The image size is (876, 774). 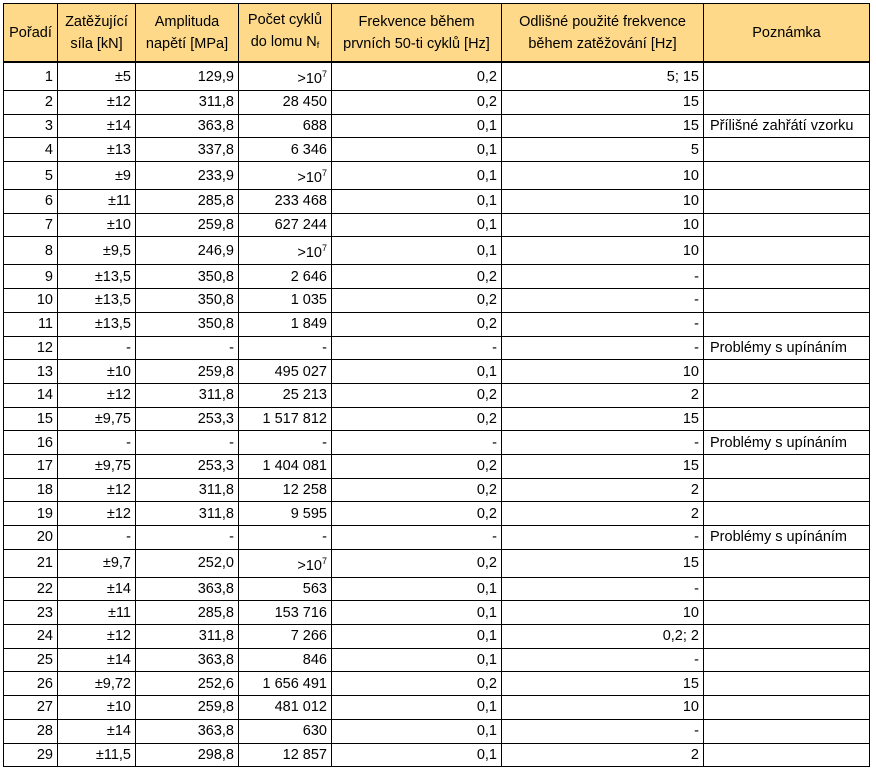 I want to click on cell-cycles: 6 346, so click(x=285, y=150).